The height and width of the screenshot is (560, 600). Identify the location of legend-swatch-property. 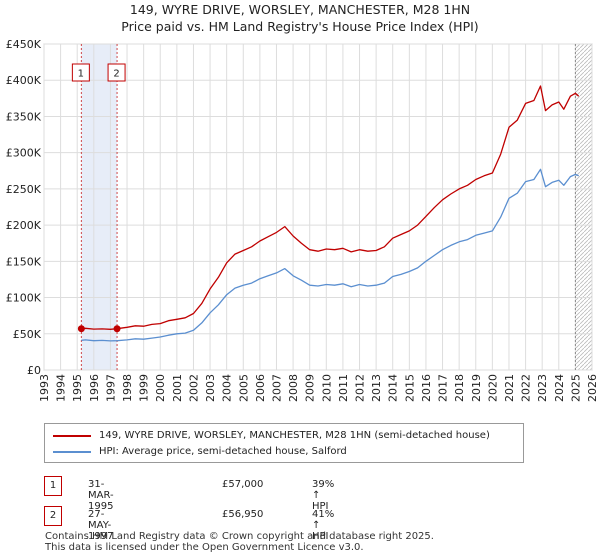
(72, 436).